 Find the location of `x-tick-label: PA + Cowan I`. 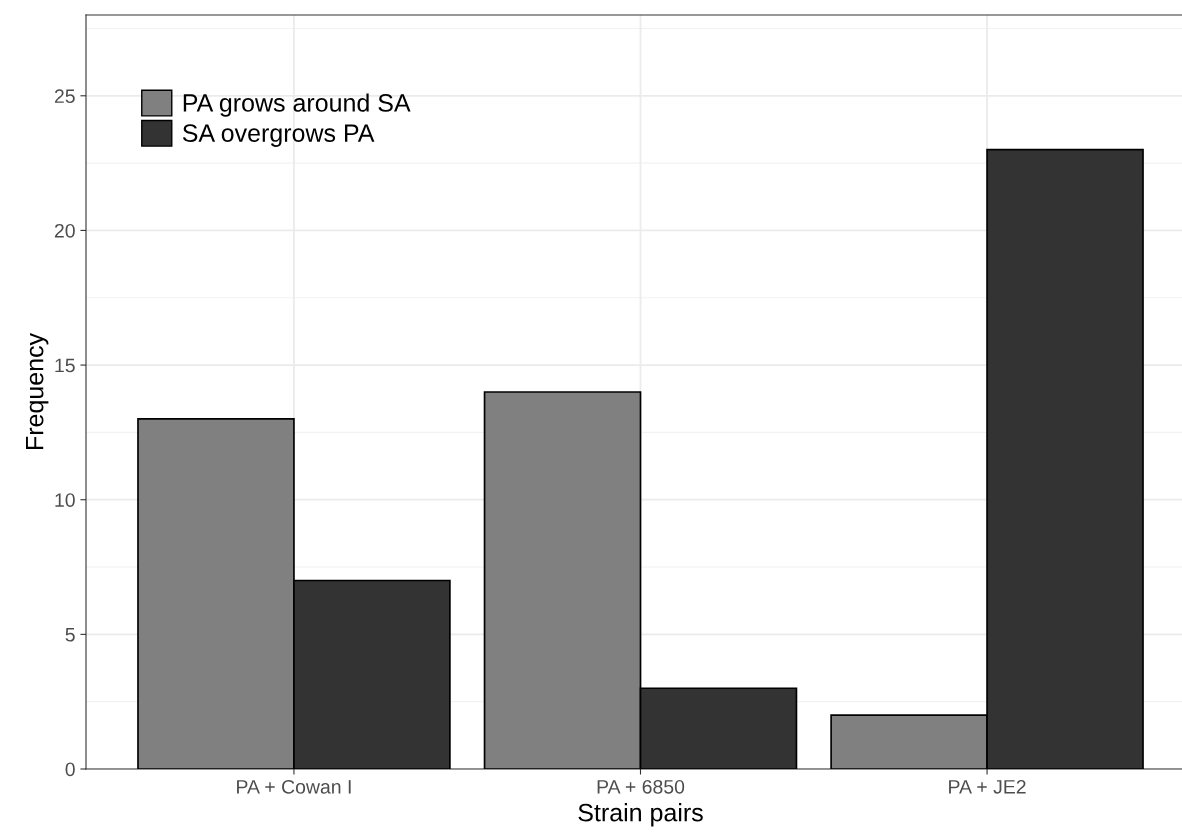

x-tick-label: PA + Cowan I is located at coordinates (294, 786).